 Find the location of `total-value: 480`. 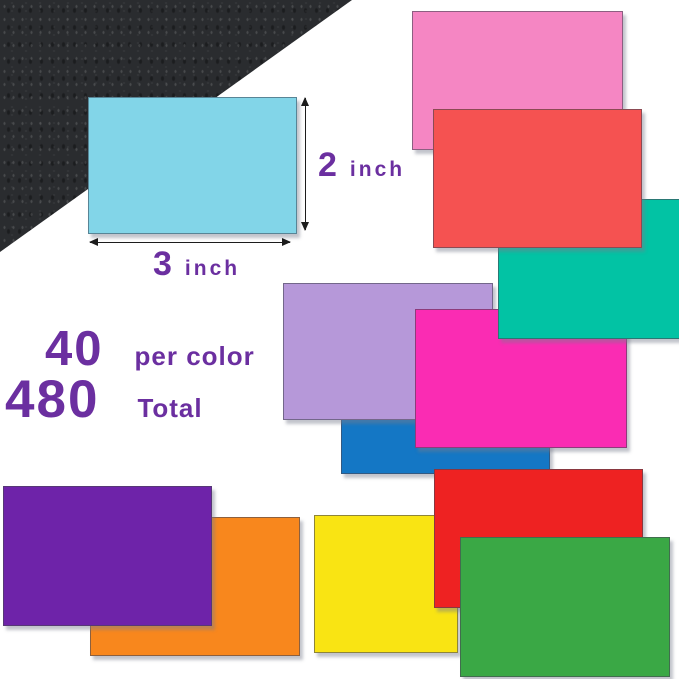

total-value: 480 is located at coordinates (52, 399).